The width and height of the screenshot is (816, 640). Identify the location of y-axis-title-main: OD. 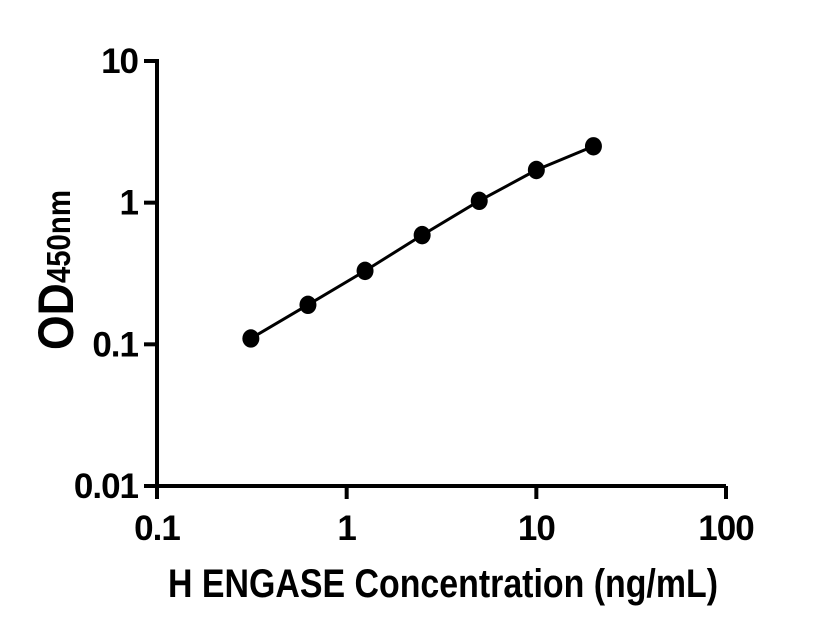
(56, 316).